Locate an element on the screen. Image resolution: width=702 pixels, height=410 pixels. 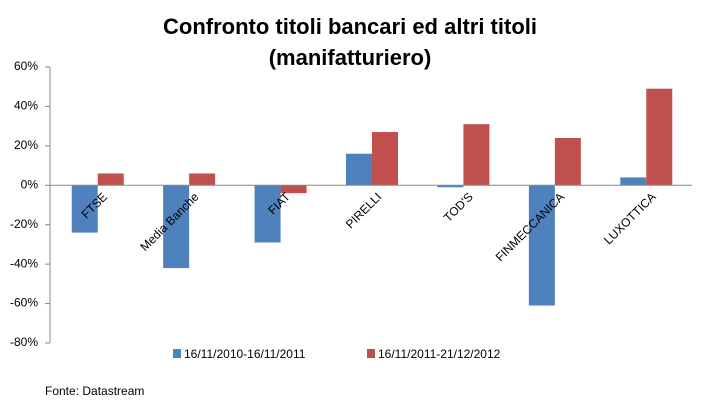
y-tick-label: -40% is located at coordinates (24, 263).